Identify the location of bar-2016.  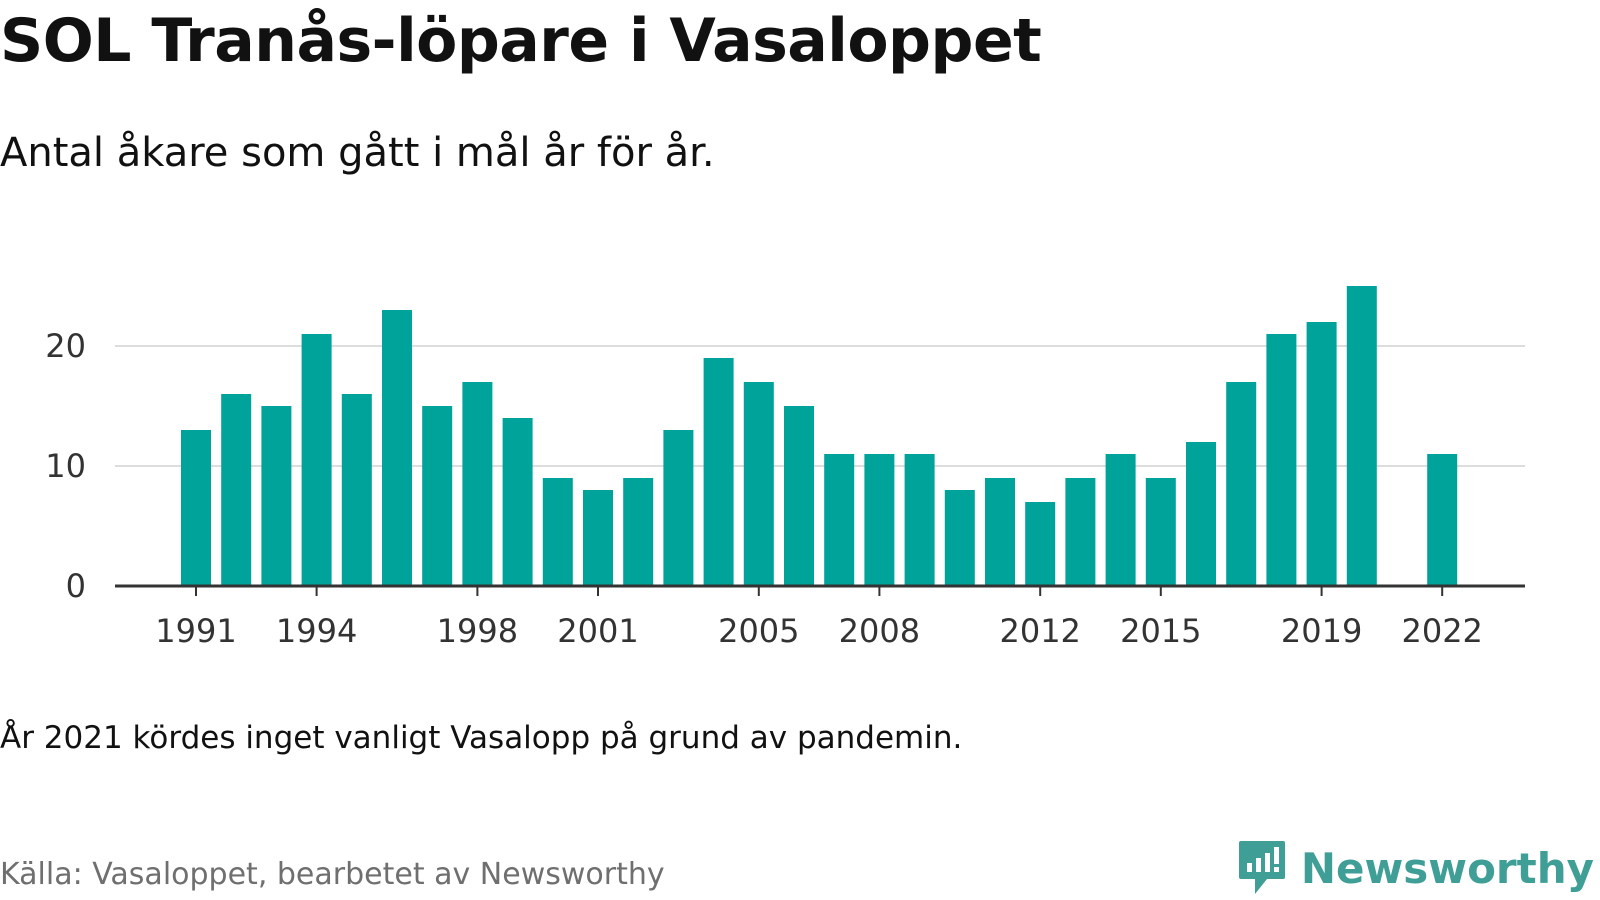
(1201, 514).